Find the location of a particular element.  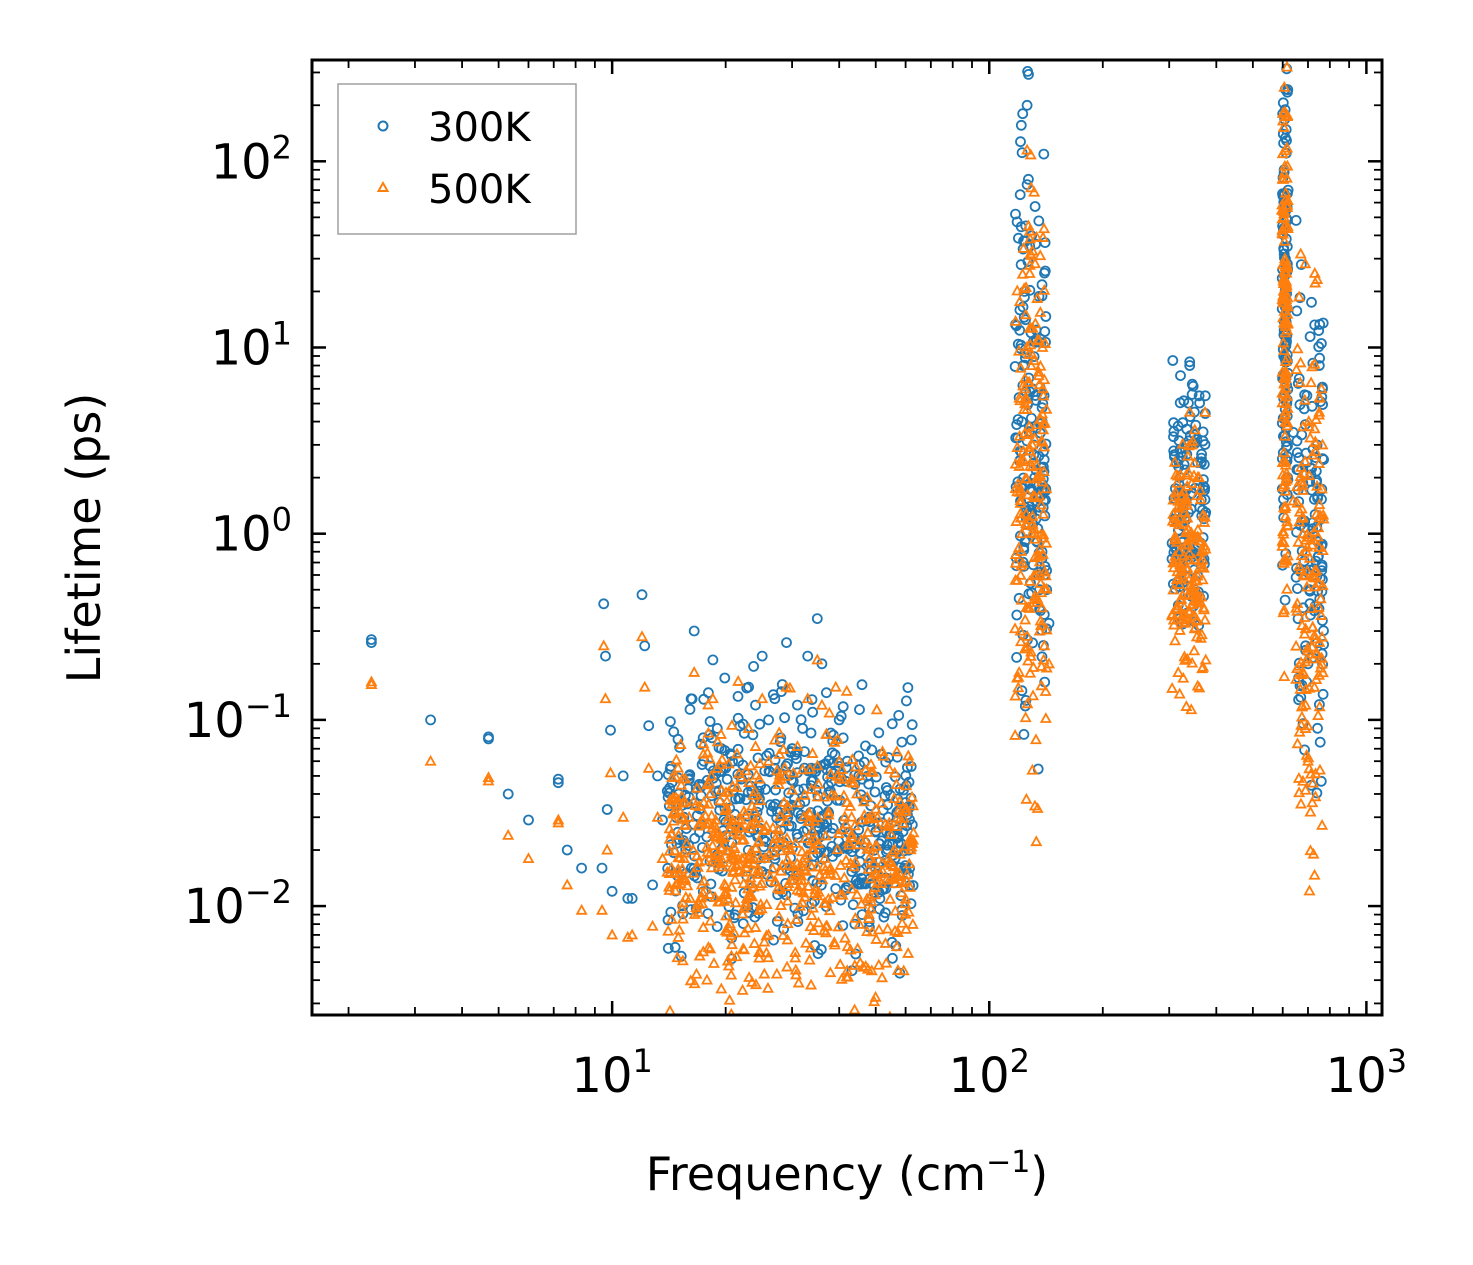

legend-box is located at coordinates (457, 159).